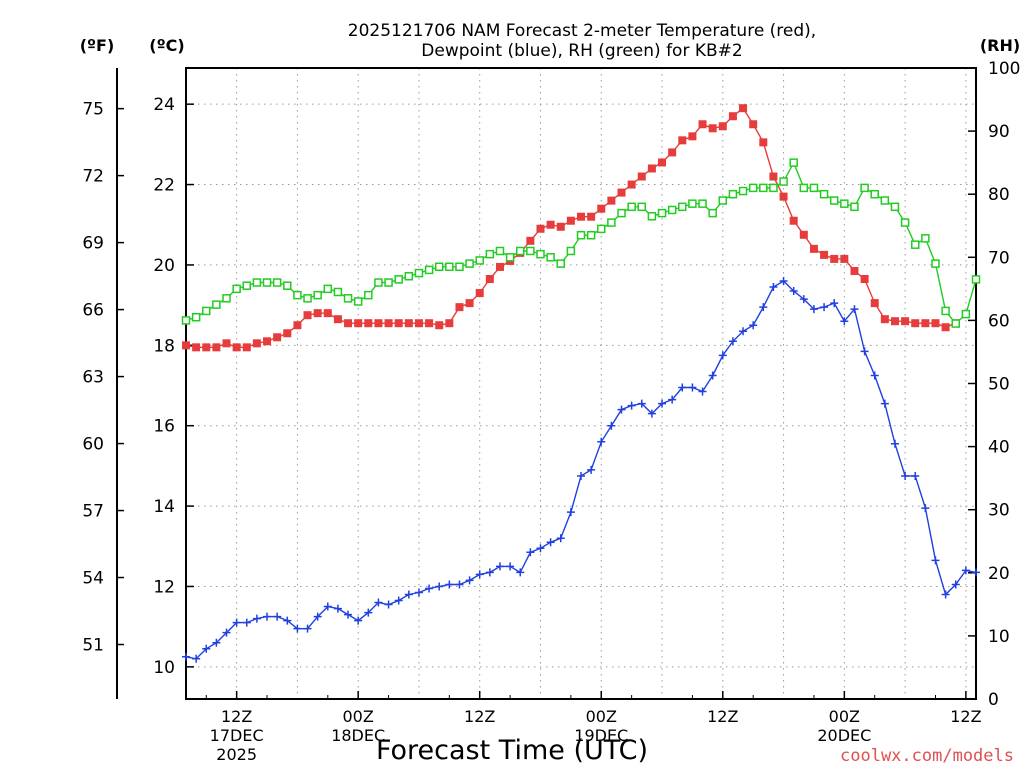 Image resolution: width=1024 pixels, height=768 pixels. I want to click on rh-tick-label: 10, so click(999, 637).